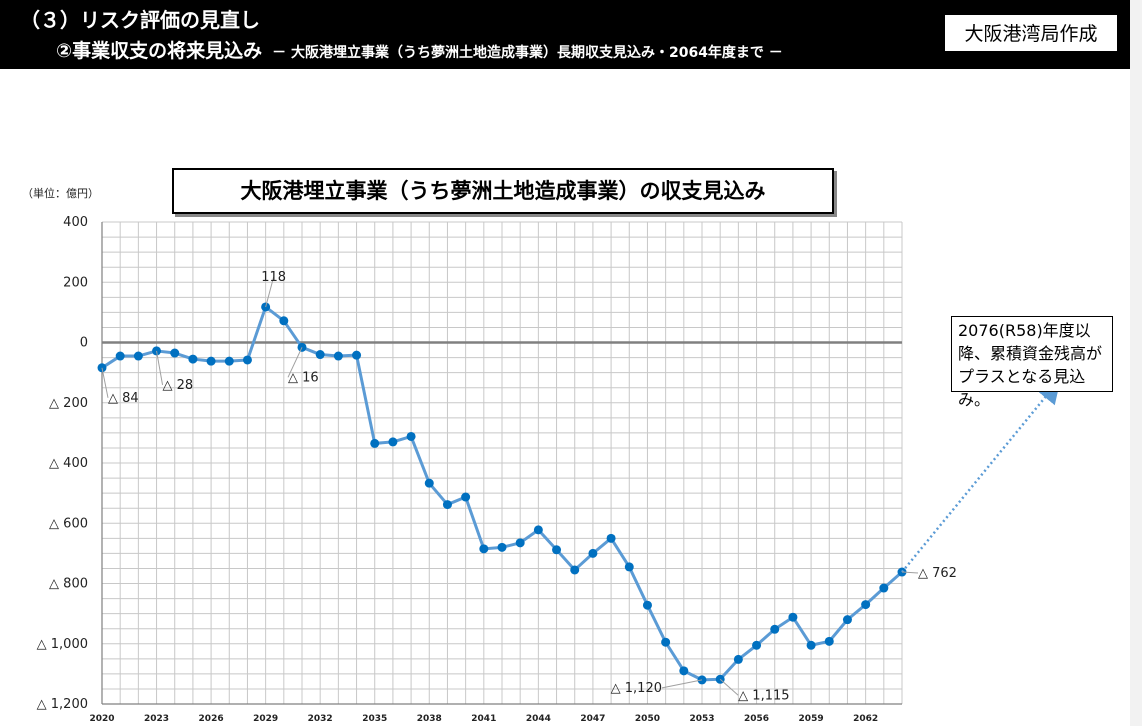 Image resolution: width=1142 pixels, height=726 pixels. I want to click on x-tick-label: 2038, so click(429, 719).